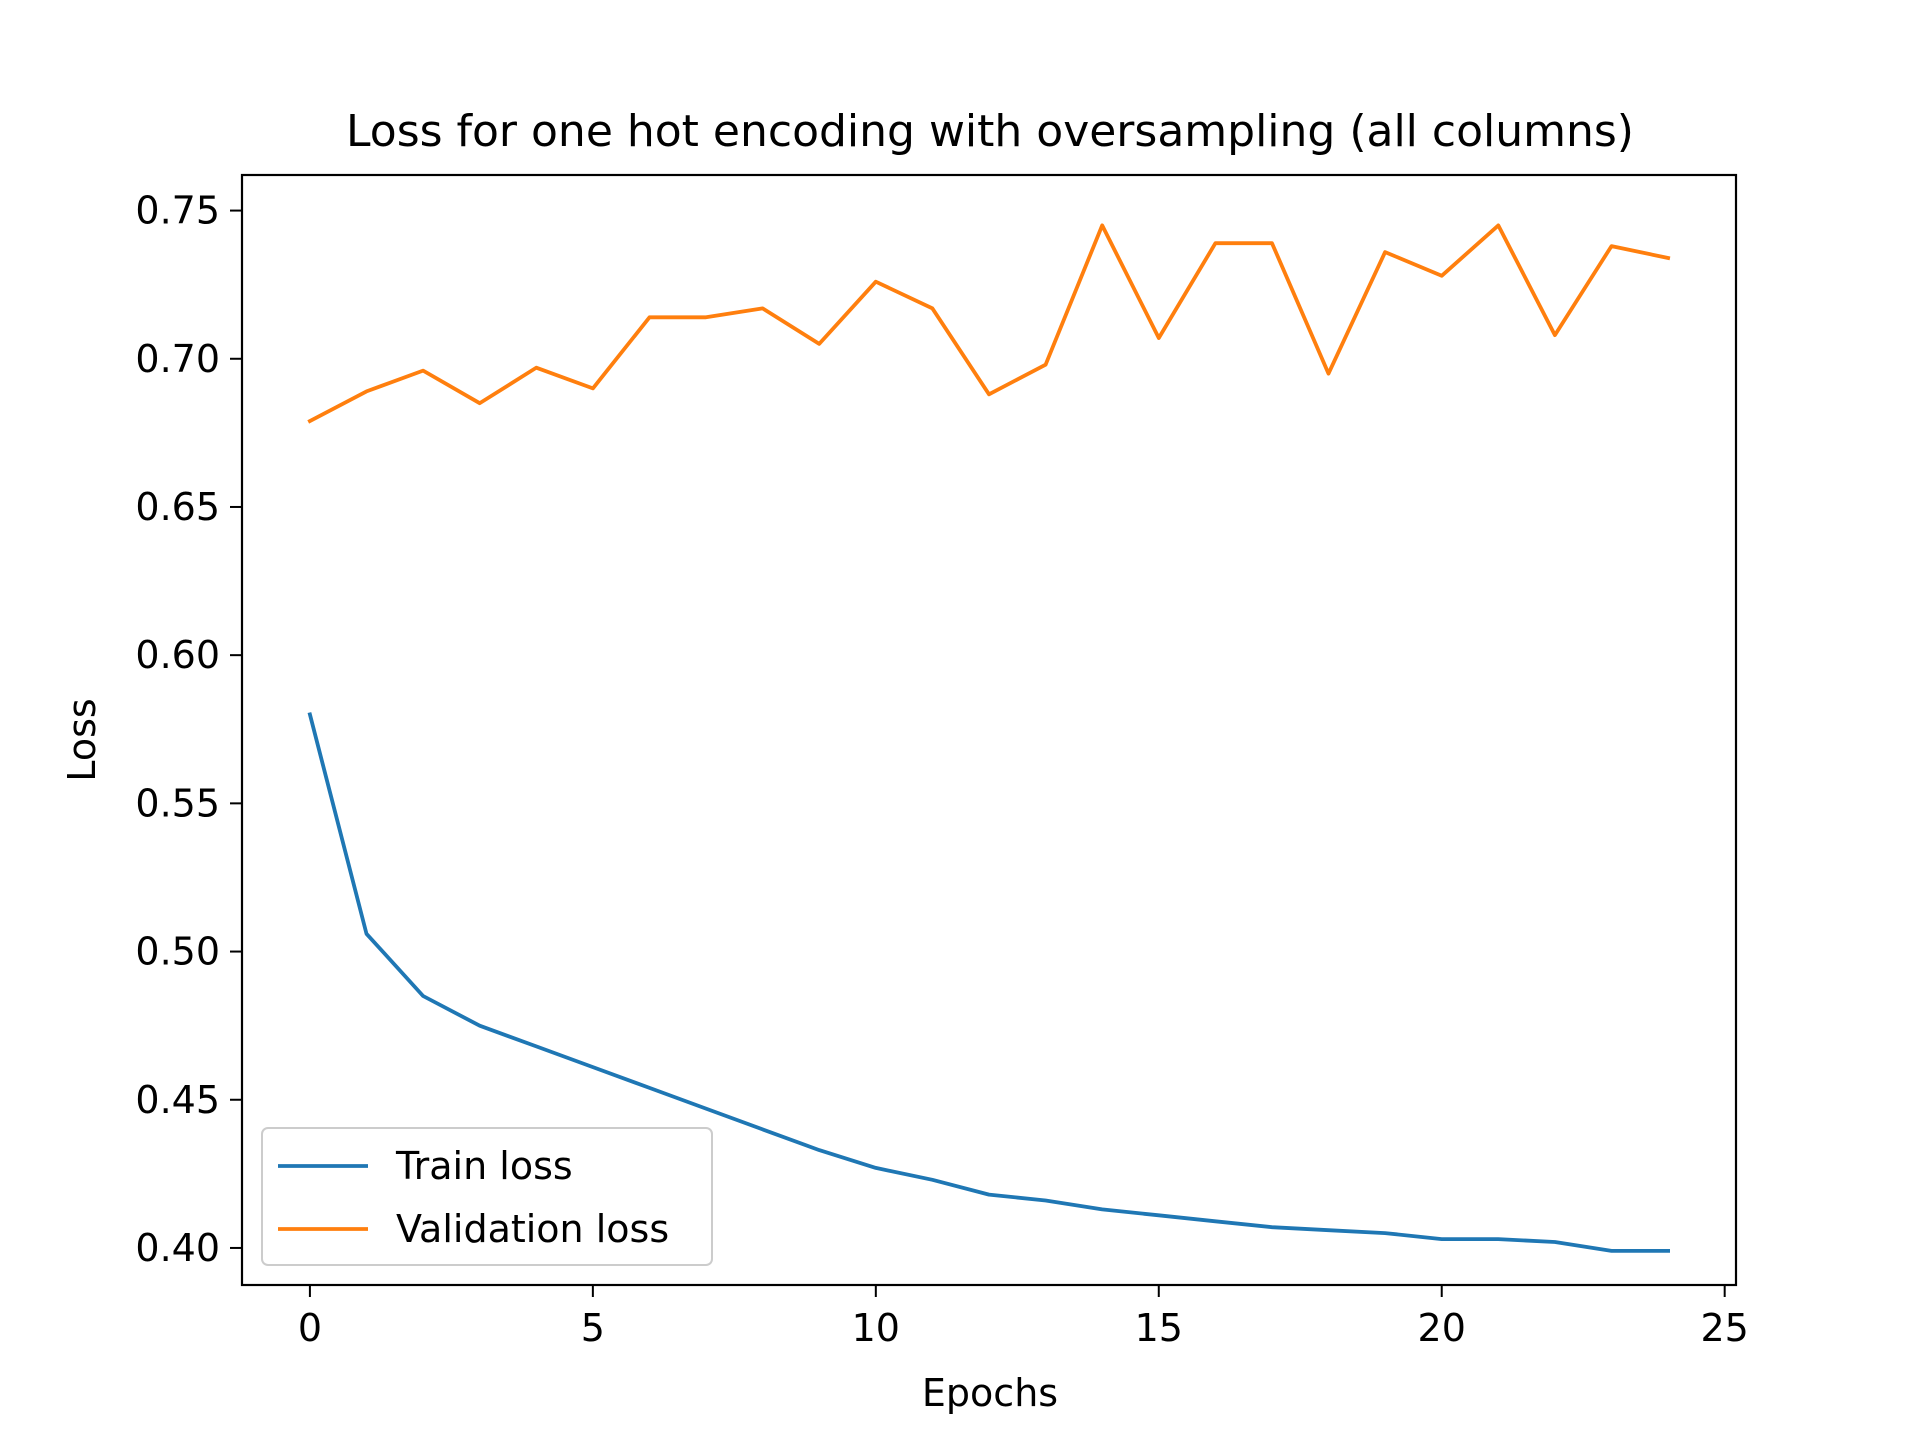  I want to click on x-tick-label: 25, so click(1725, 1328).